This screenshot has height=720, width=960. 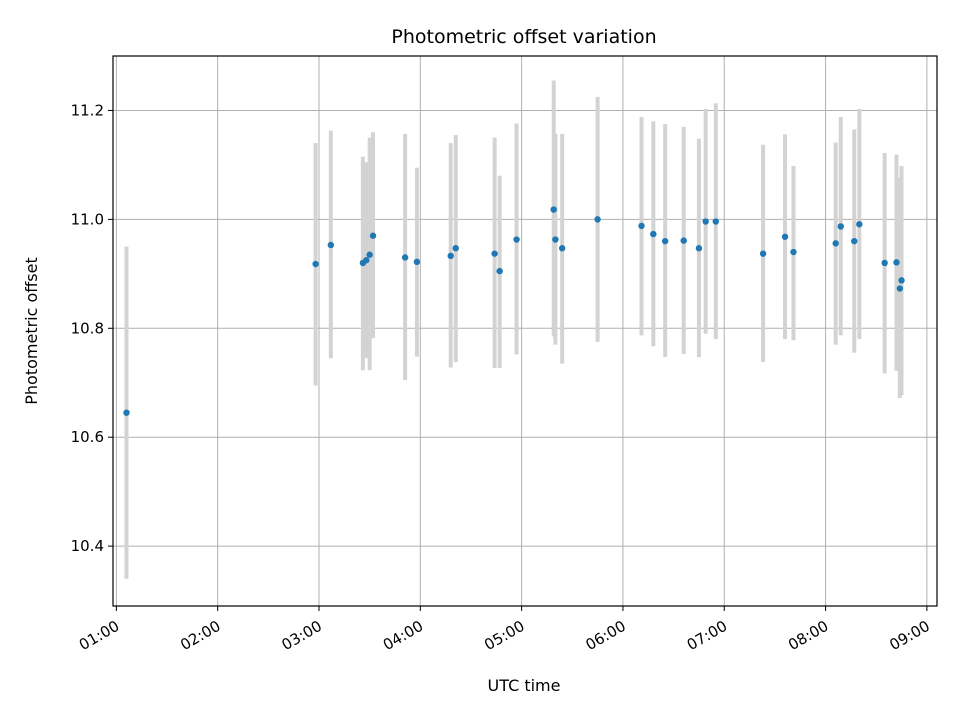 What do you see at coordinates (808, 635) in the screenshot?
I see `x-tick-label: 08:00` at bounding box center [808, 635].